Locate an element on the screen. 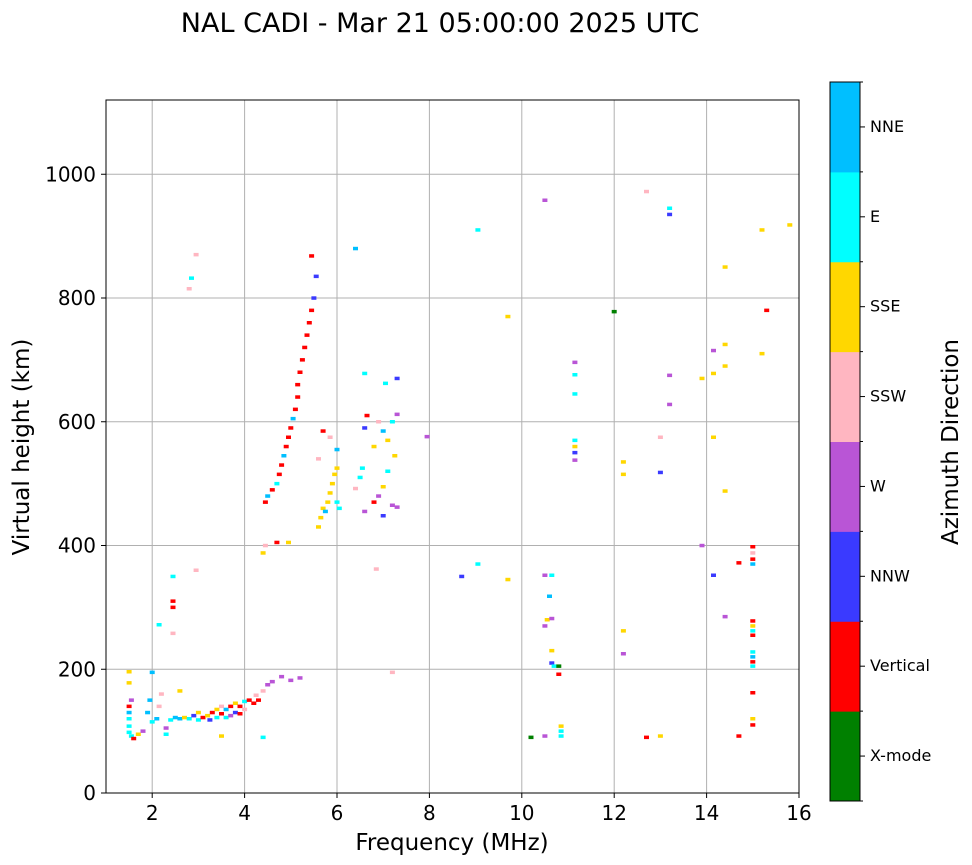  x-axis-label: Frequency (MHz) is located at coordinates (451, 843).